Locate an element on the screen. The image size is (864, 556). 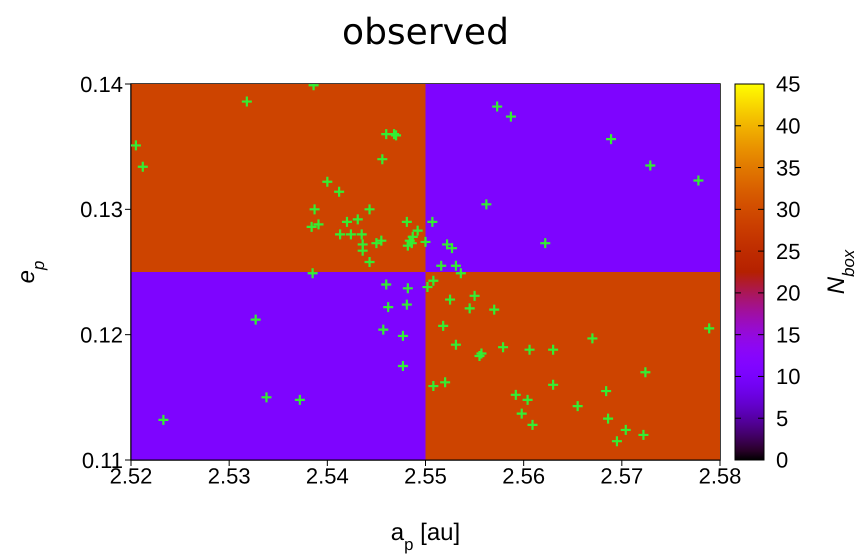
color-bar-label: 40 is located at coordinates (788, 125).